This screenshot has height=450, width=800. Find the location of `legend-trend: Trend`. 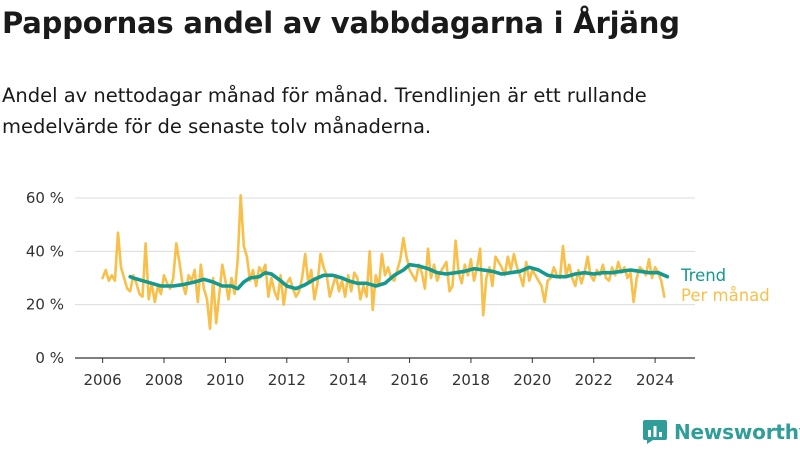

legend-trend: Trend is located at coordinates (703, 275).